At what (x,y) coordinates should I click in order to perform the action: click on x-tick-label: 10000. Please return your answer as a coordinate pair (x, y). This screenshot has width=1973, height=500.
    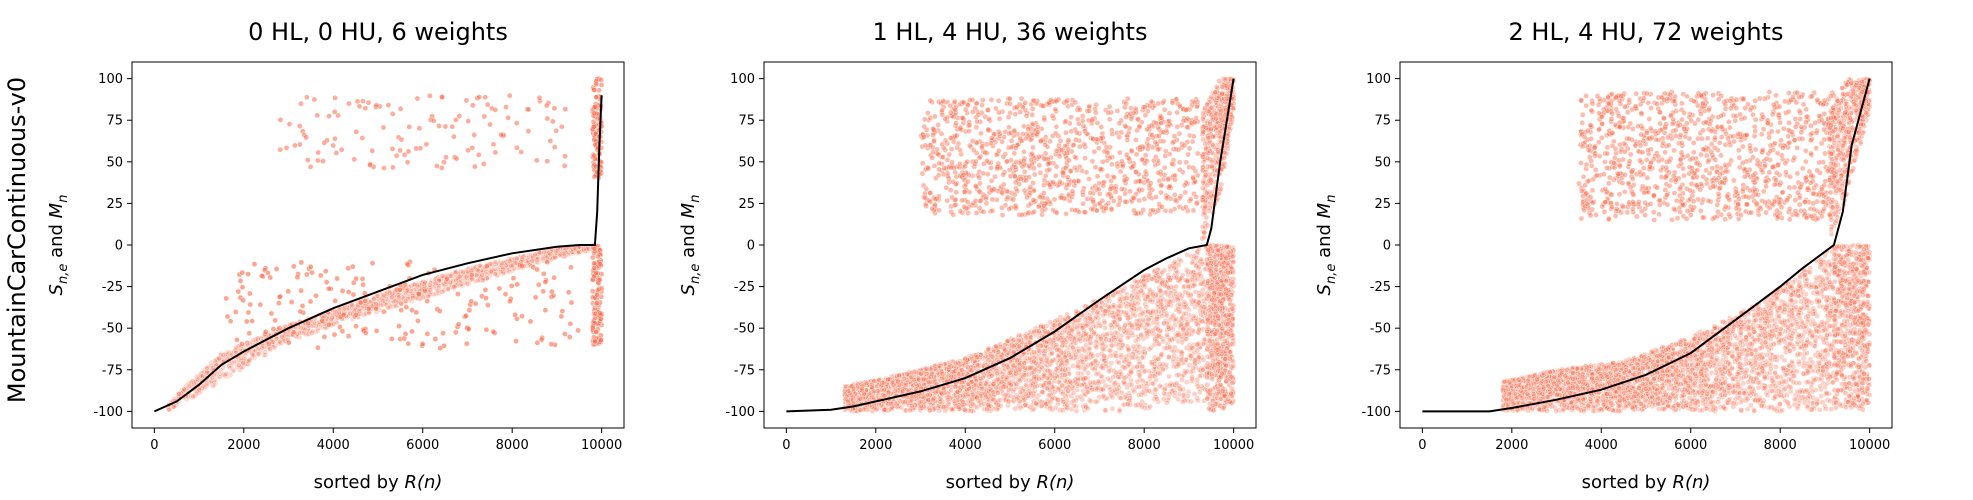
    Looking at the image, I should click on (601, 445).